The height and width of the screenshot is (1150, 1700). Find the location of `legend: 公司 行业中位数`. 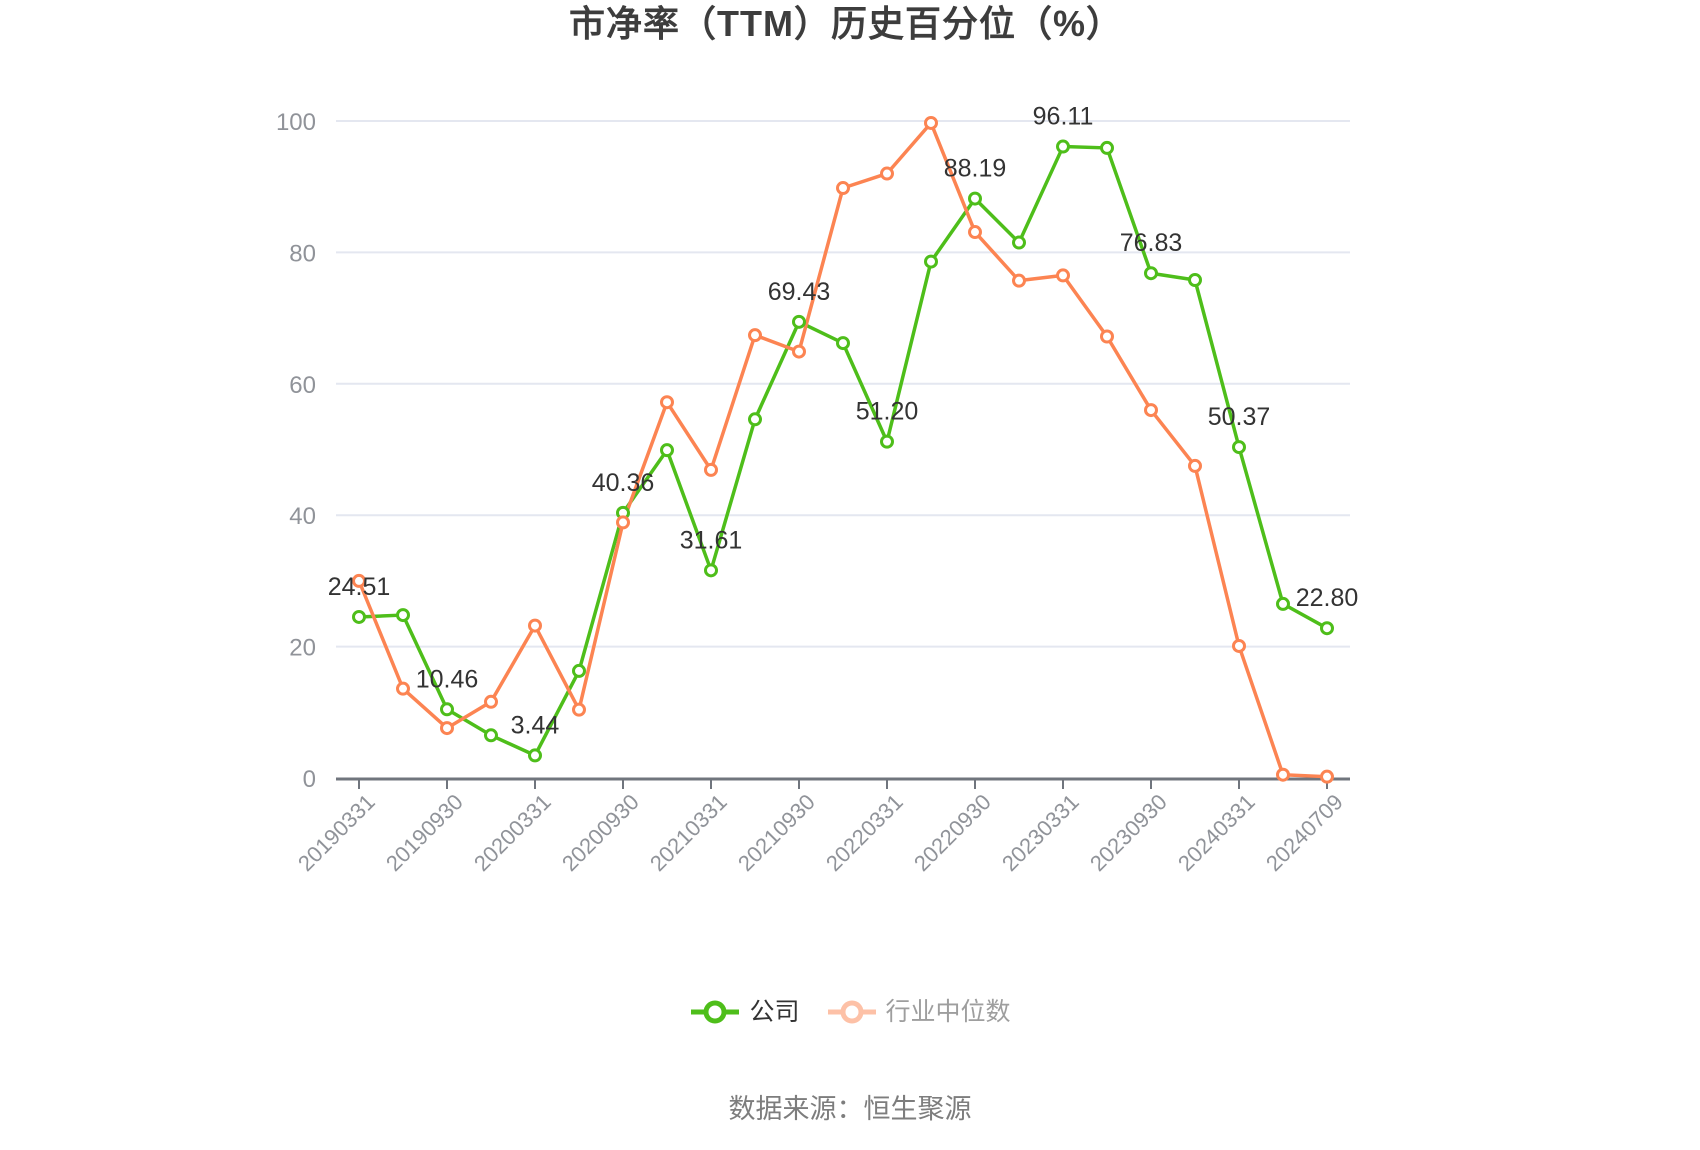

legend: 公司 行业中位数 is located at coordinates (850, 1012).